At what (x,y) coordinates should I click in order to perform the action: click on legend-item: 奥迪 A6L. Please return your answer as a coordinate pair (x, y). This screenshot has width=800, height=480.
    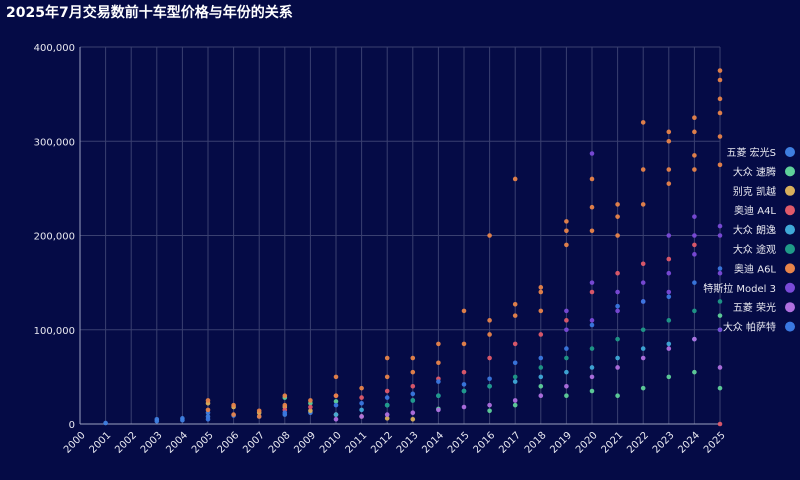
    Looking at the image, I should click on (764, 268).